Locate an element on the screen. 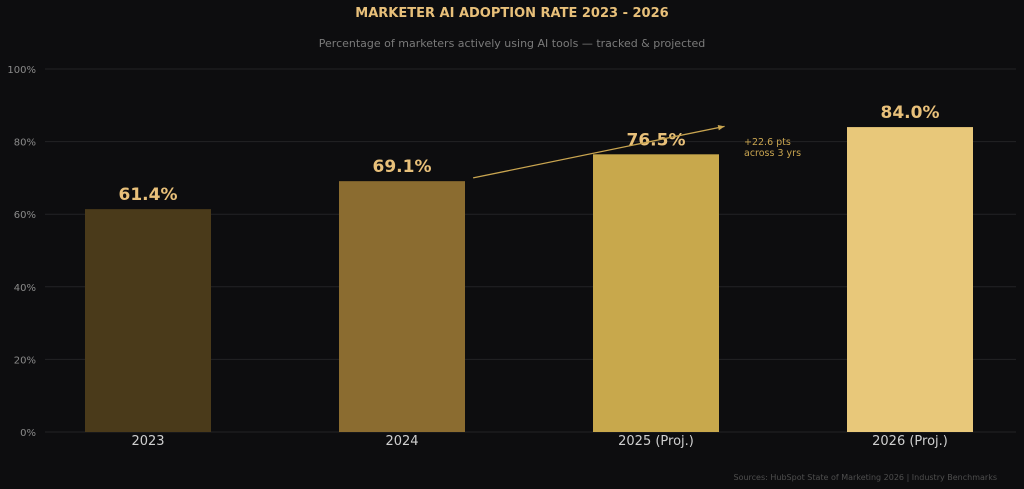 Image resolution: width=1024 pixels, height=489 pixels. y-tick-label: 20% is located at coordinates (25, 360).